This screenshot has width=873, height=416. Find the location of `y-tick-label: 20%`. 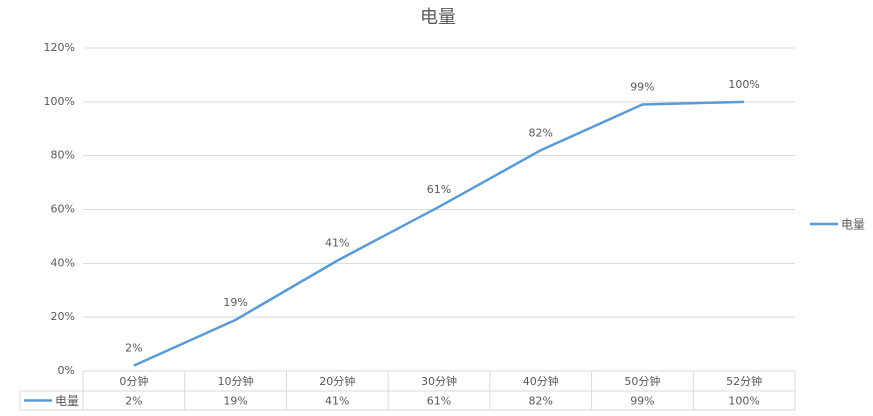

y-tick-label: 20% is located at coordinates (63, 316).